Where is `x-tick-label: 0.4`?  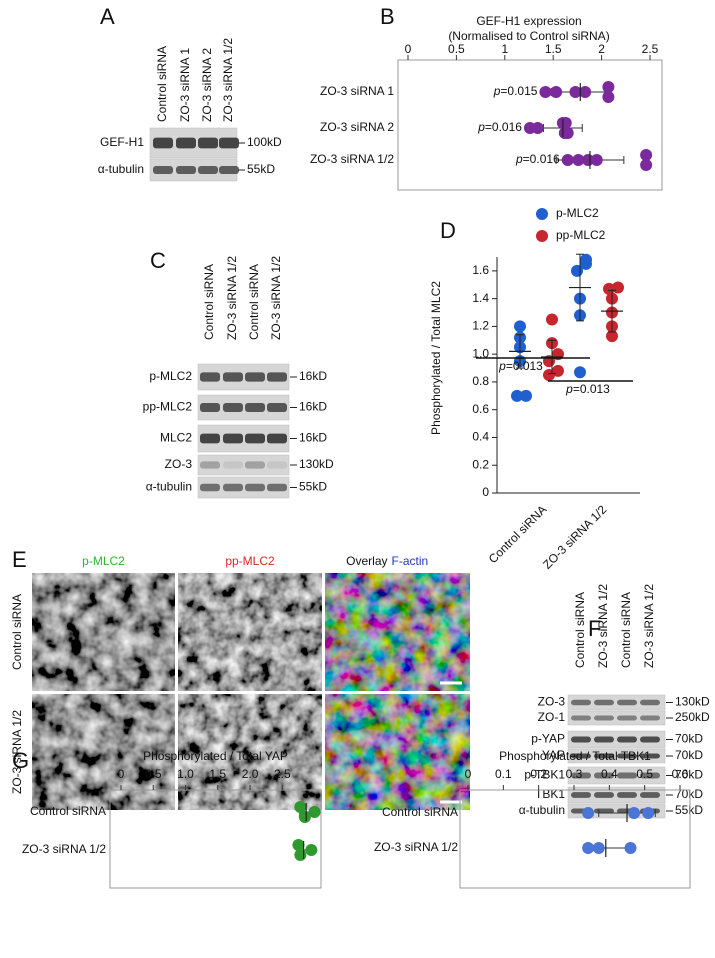
x-tick-label: 0.4 is located at coordinates (609, 774).